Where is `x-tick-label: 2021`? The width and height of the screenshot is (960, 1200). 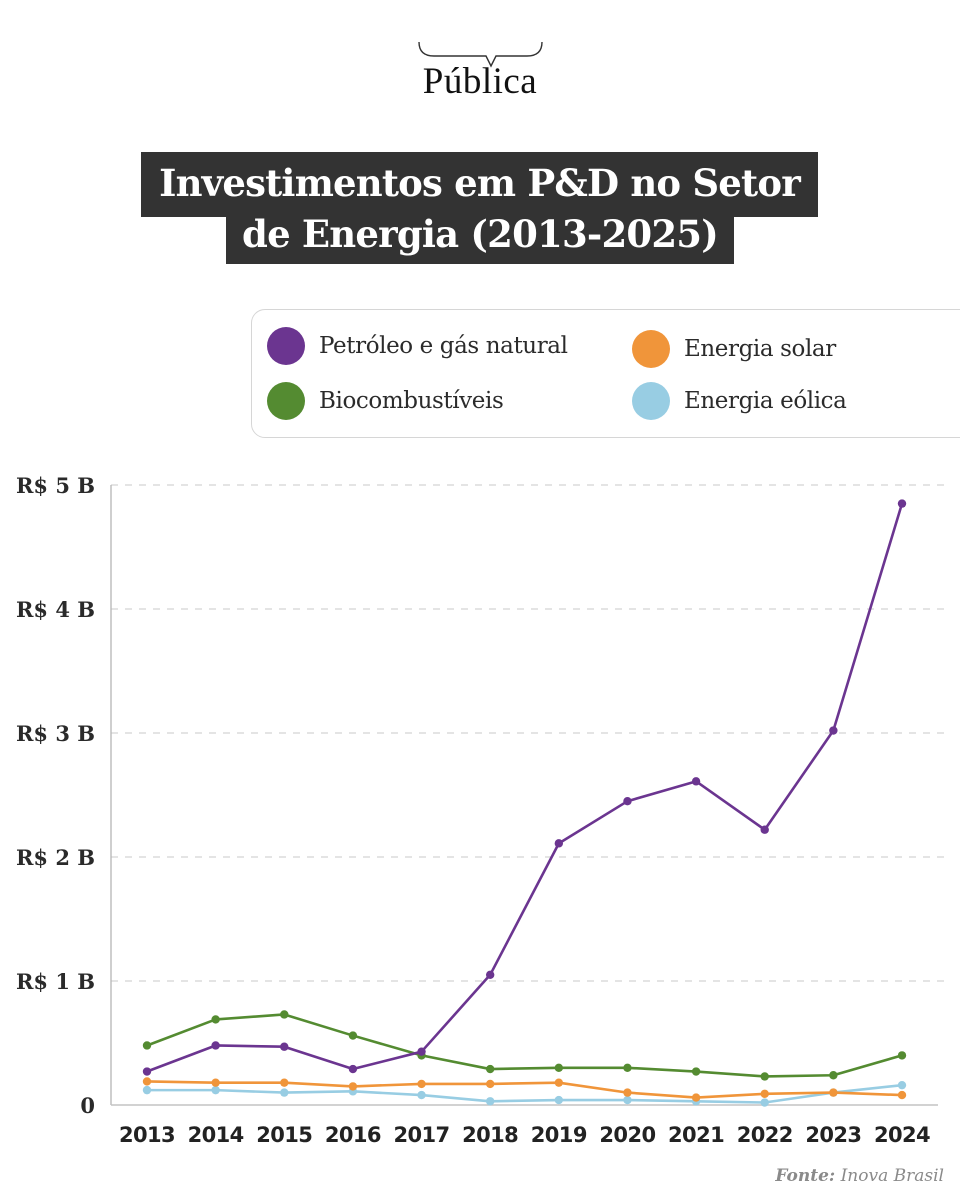
x-tick-label: 2021 is located at coordinates (696, 1135).